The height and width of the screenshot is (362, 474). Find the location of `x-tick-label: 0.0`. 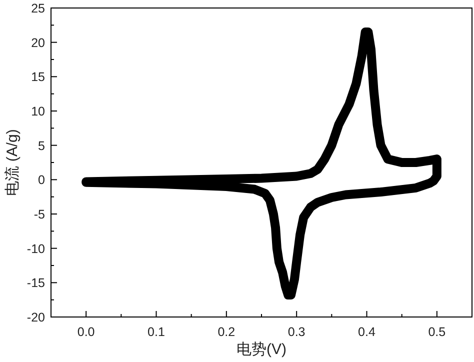

x-tick-label: 0.0 is located at coordinates (86, 332).